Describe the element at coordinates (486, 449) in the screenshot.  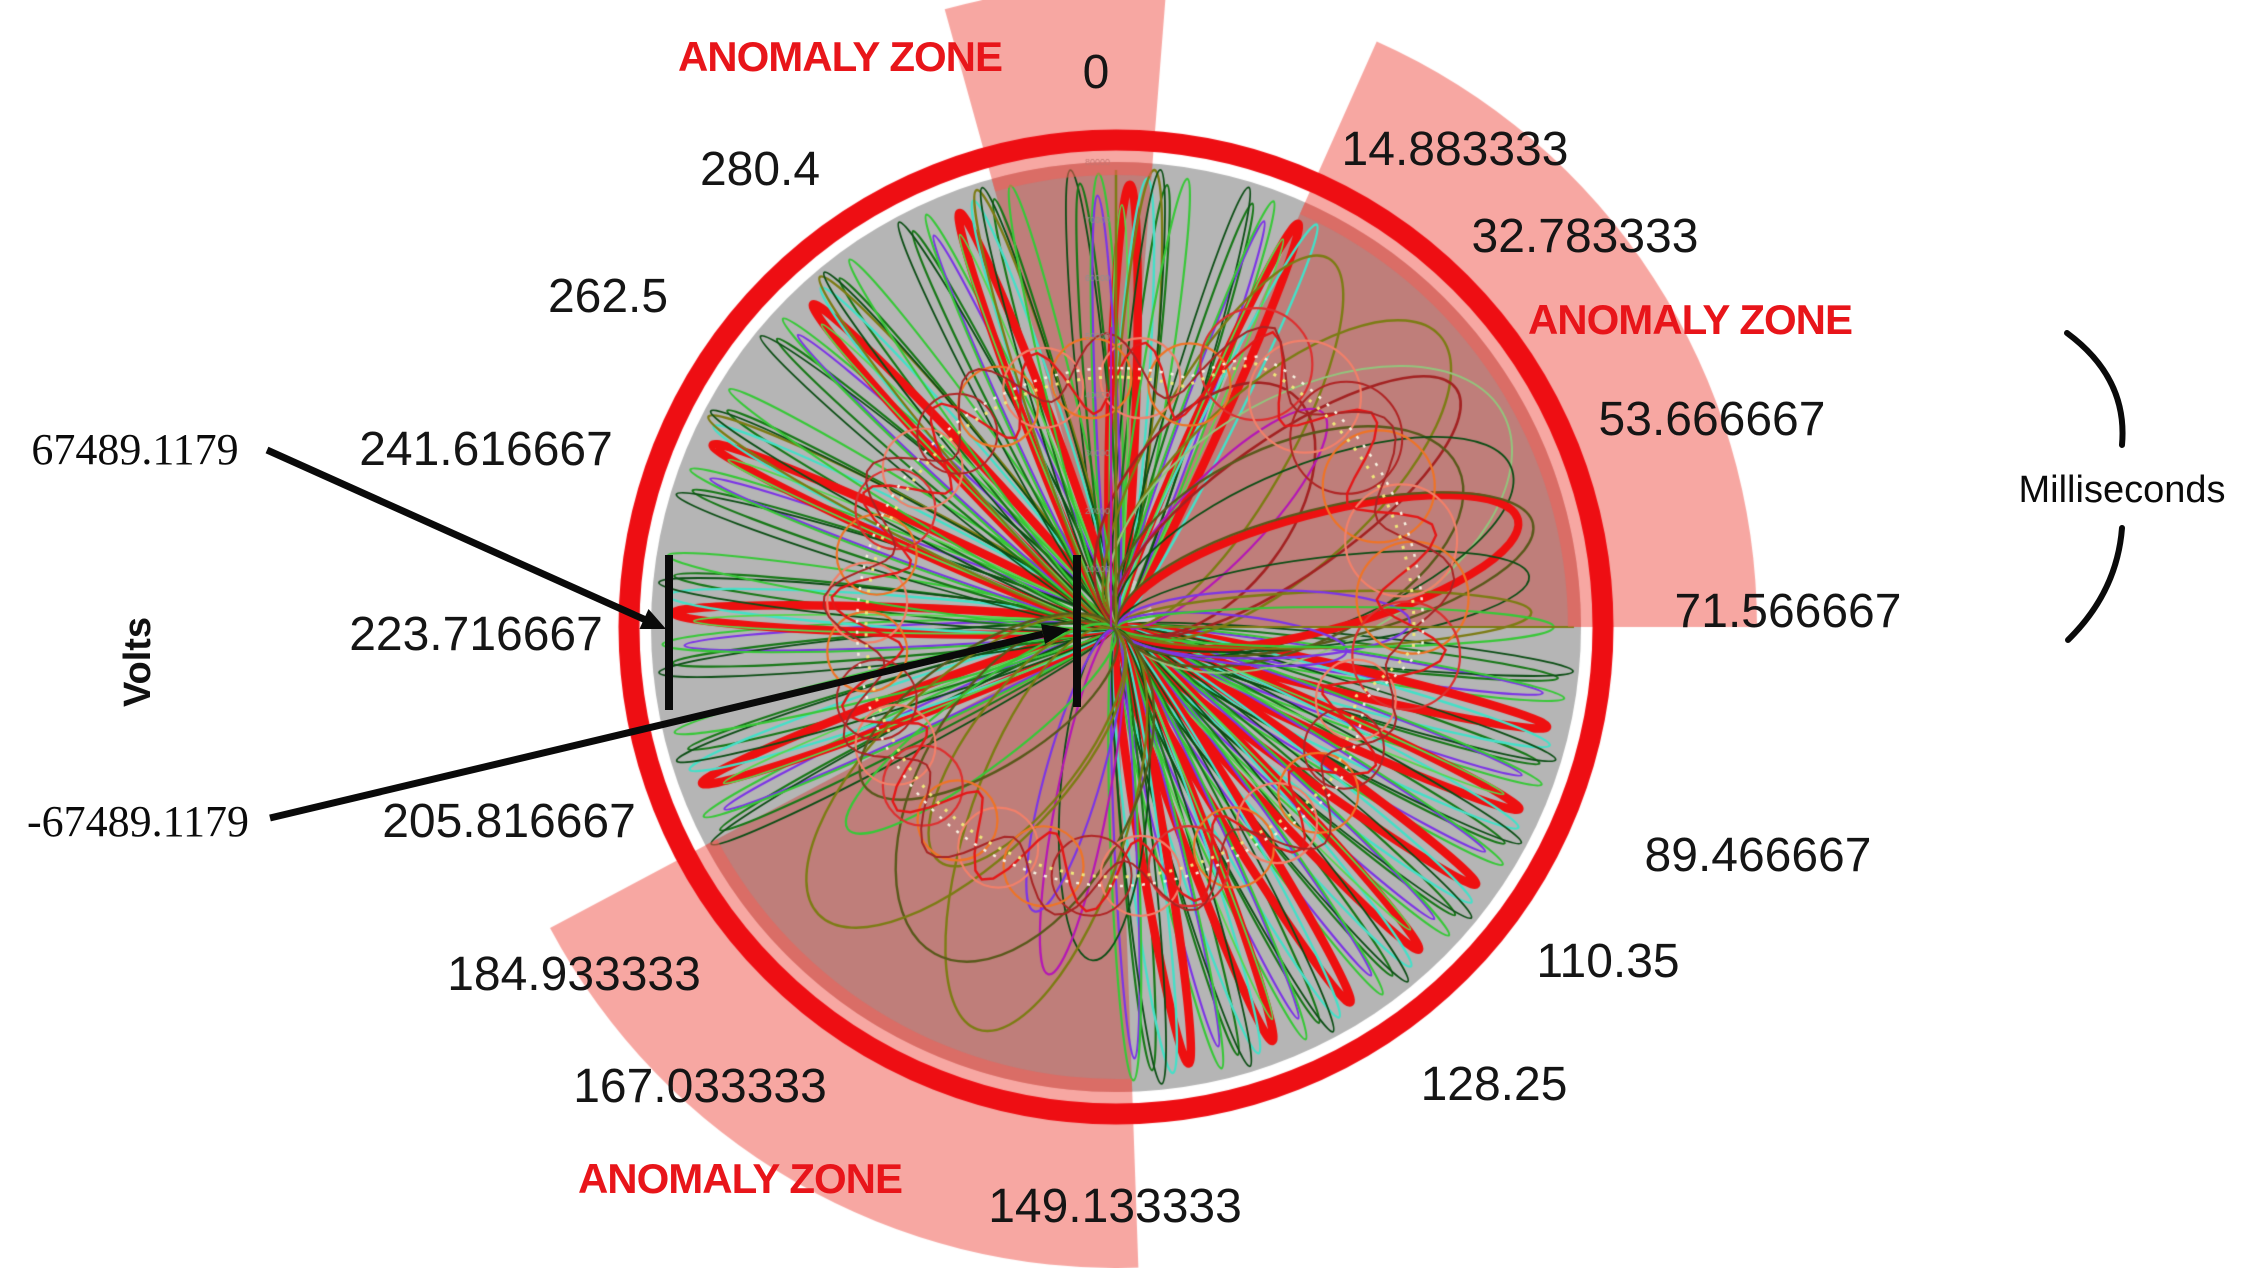
I see `angular-tick-label: 241.616667` at that location.